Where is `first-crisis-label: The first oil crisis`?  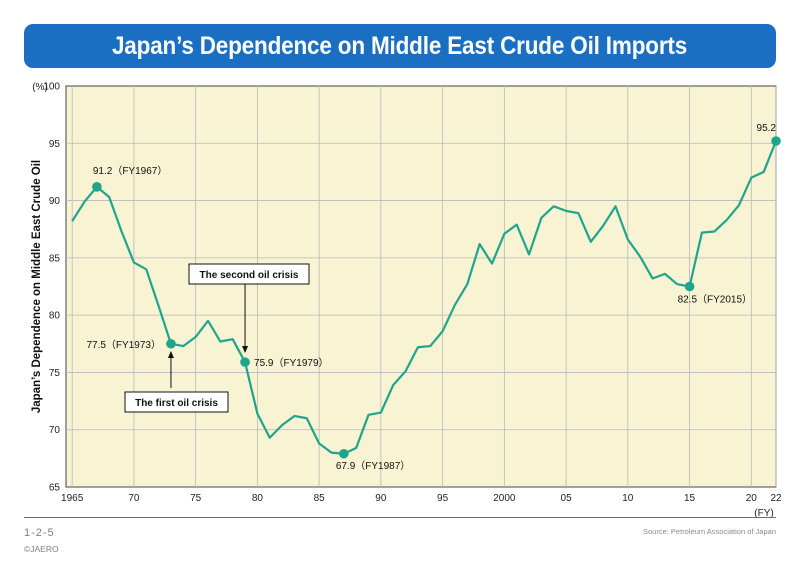 first-crisis-label: The first oil crisis is located at coordinates (176, 403).